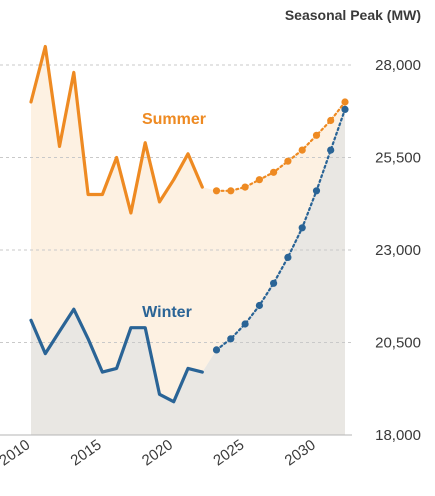  I want to click on summer-forecast-line, so click(281, 146).